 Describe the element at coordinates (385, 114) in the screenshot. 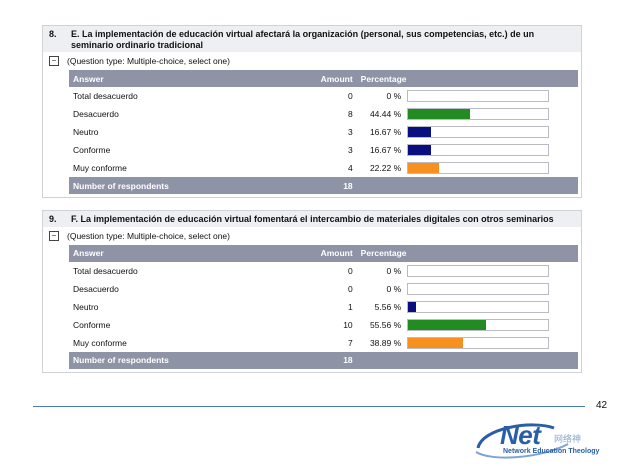

I see `answer-percentage: 44.44 %` at that location.